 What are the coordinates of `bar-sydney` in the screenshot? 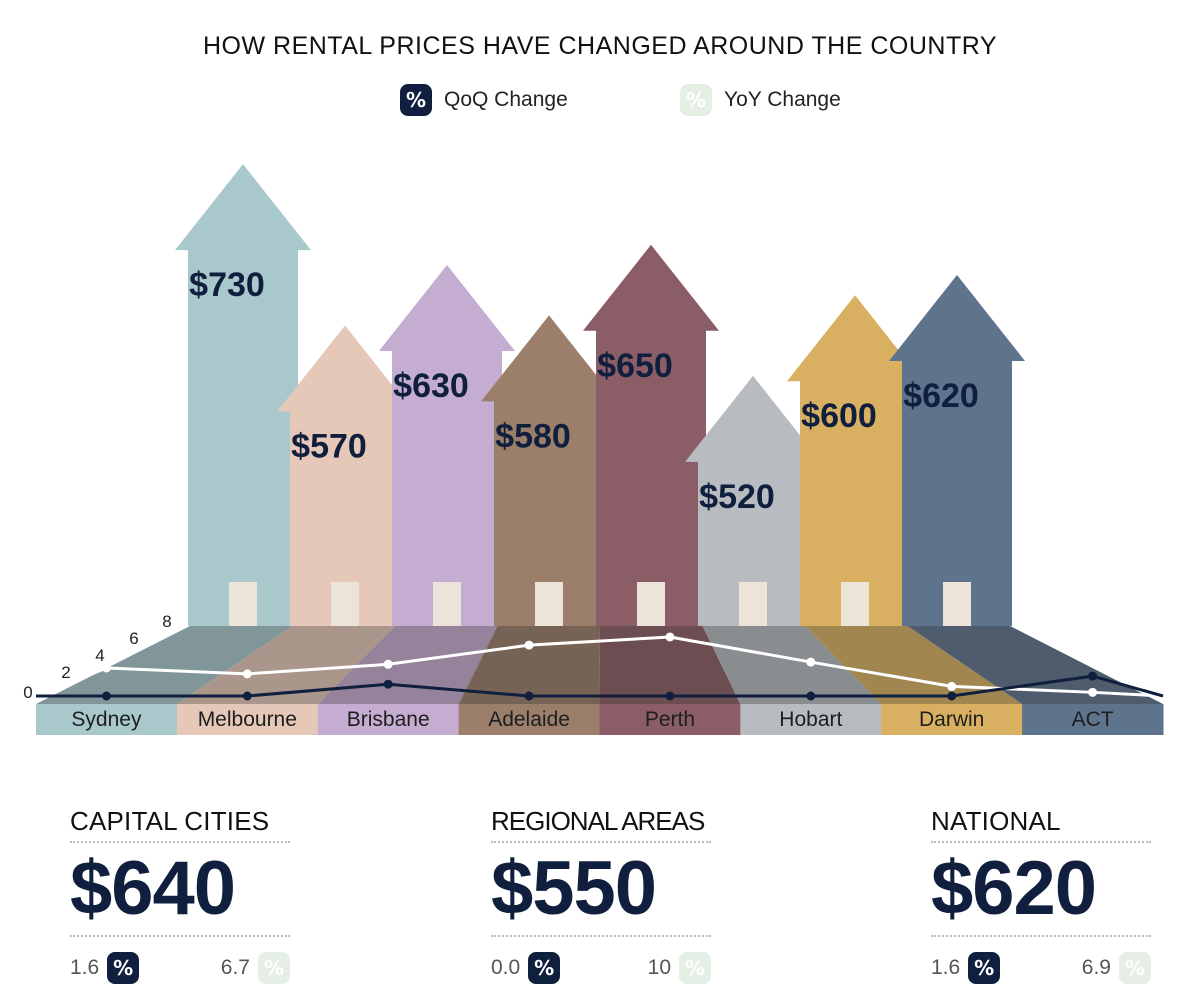 It's located at (243, 395).